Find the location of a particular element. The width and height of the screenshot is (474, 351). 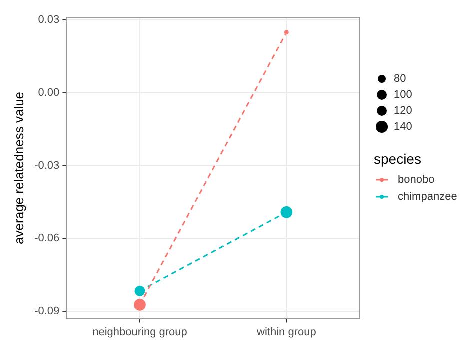

legend-label: bonobo is located at coordinates (416, 180).